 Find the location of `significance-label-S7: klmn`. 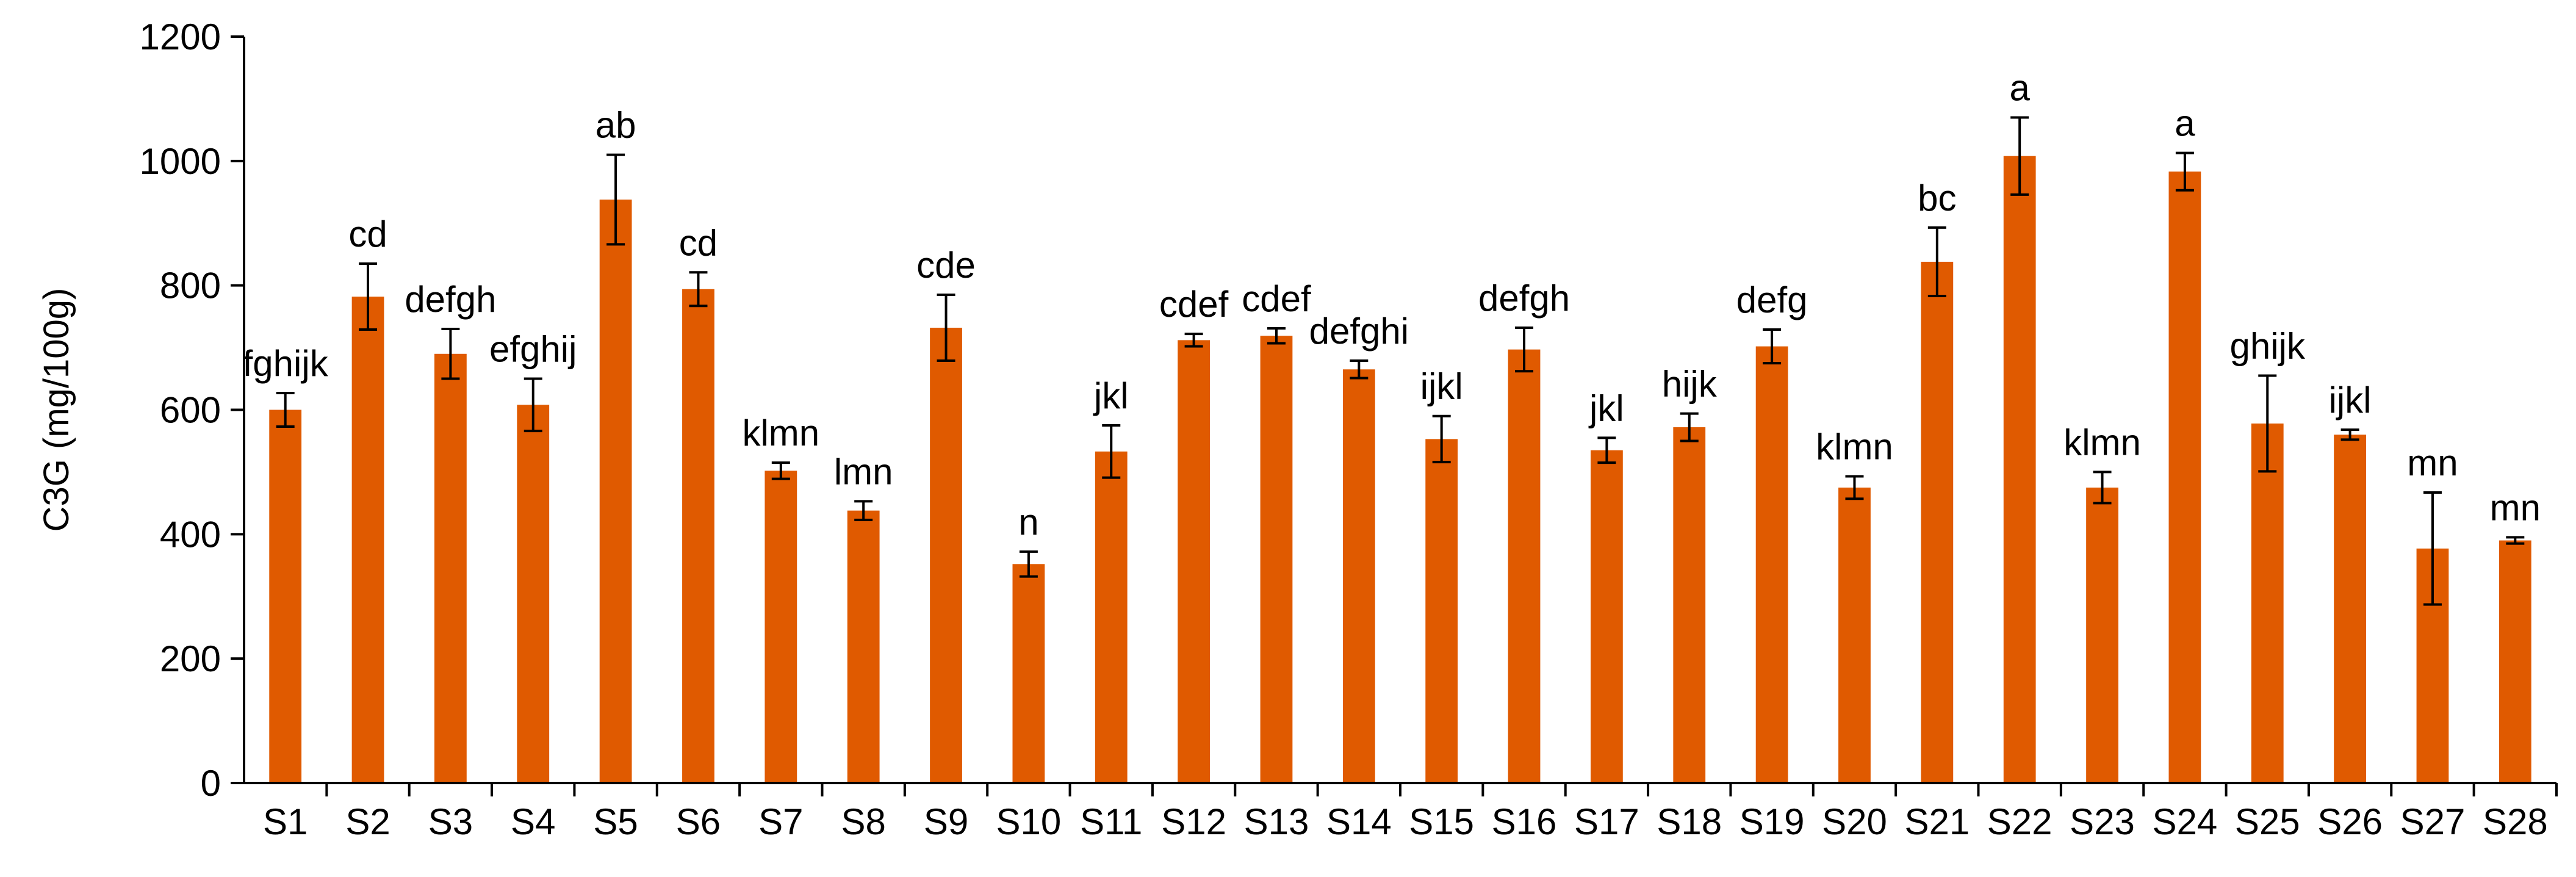

significance-label-S7: klmn is located at coordinates (780, 433).